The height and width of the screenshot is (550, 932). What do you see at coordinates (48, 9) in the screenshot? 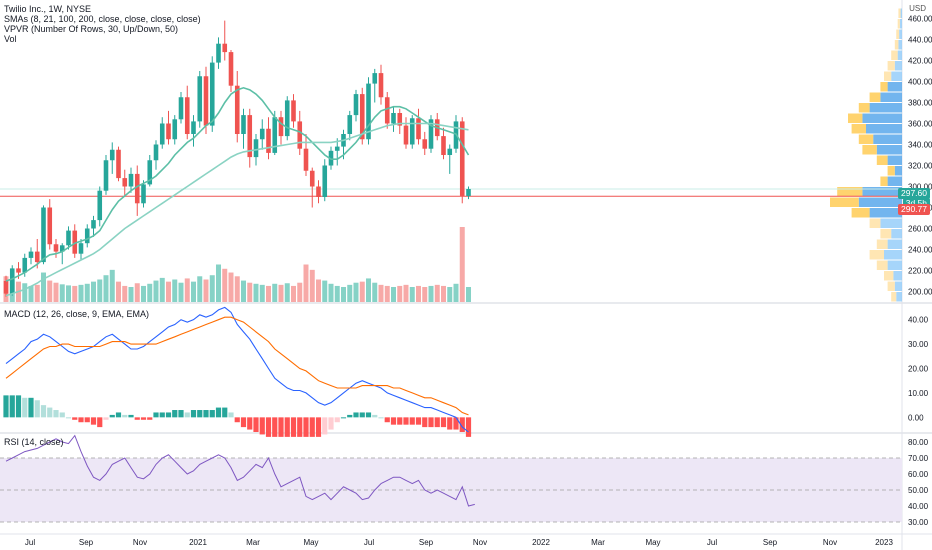
I see `symbol-legend: Twilio Inc., 1W, NYSE` at bounding box center [48, 9].